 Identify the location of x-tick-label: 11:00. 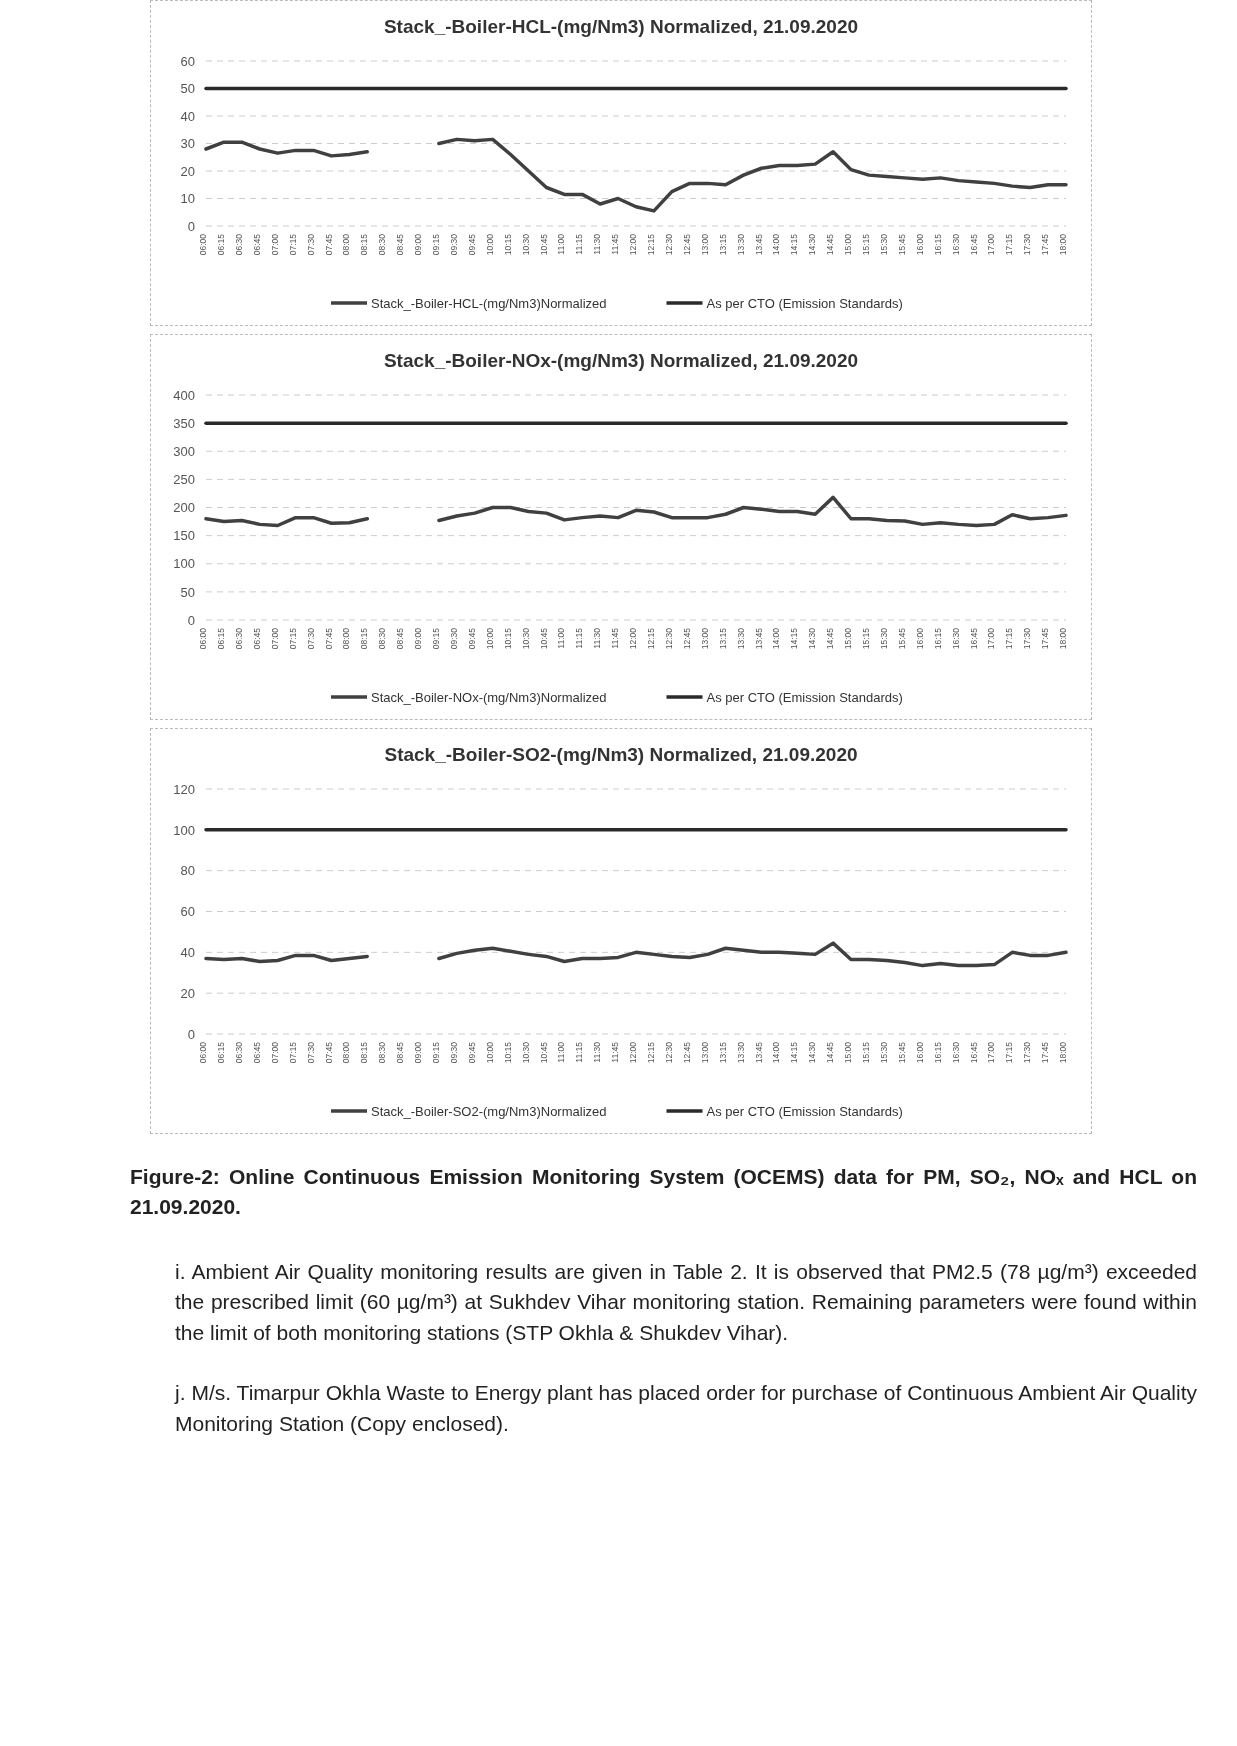
(561, 638).